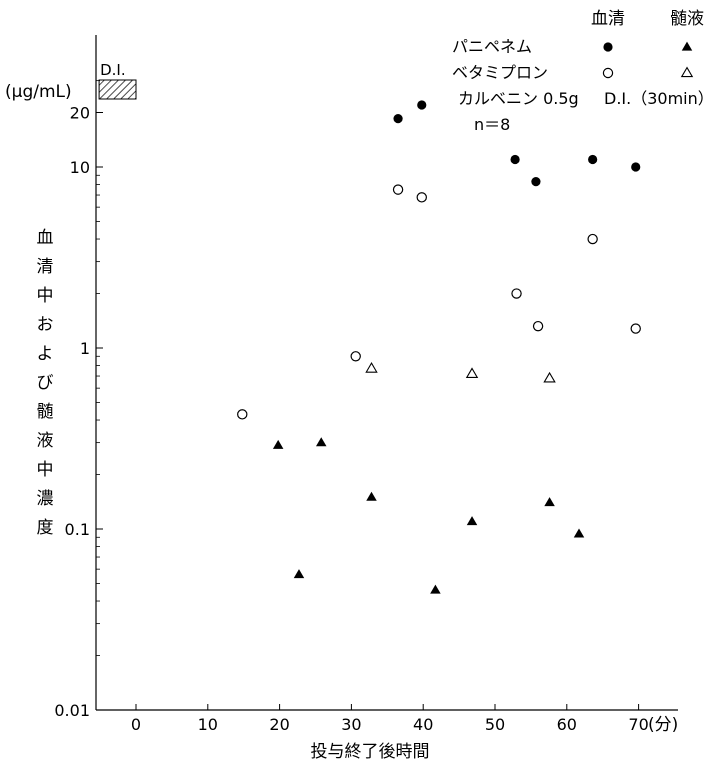 The width and height of the screenshot is (705, 766). What do you see at coordinates (80, 167) in the screenshot?
I see `y-tick-label: 10` at bounding box center [80, 167].